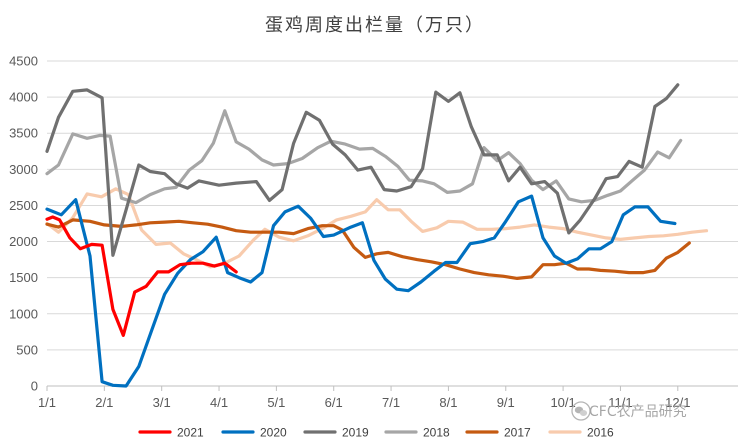 Image resolution: width=751 pixels, height=444 pixels. I want to click on y-tick-label: 500, so click(27, 349).